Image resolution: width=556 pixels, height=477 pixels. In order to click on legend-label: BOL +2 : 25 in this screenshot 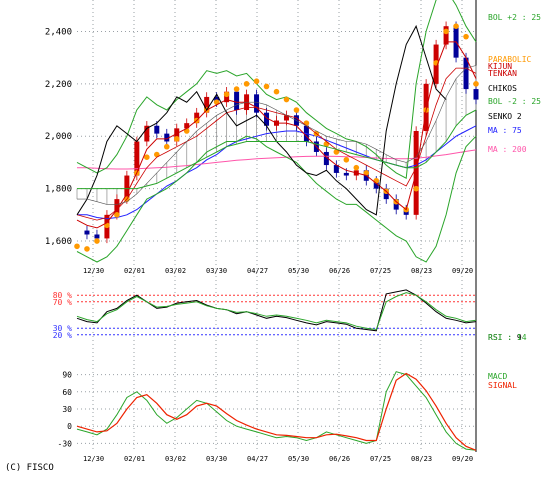, I will do `click(514, 17)`.